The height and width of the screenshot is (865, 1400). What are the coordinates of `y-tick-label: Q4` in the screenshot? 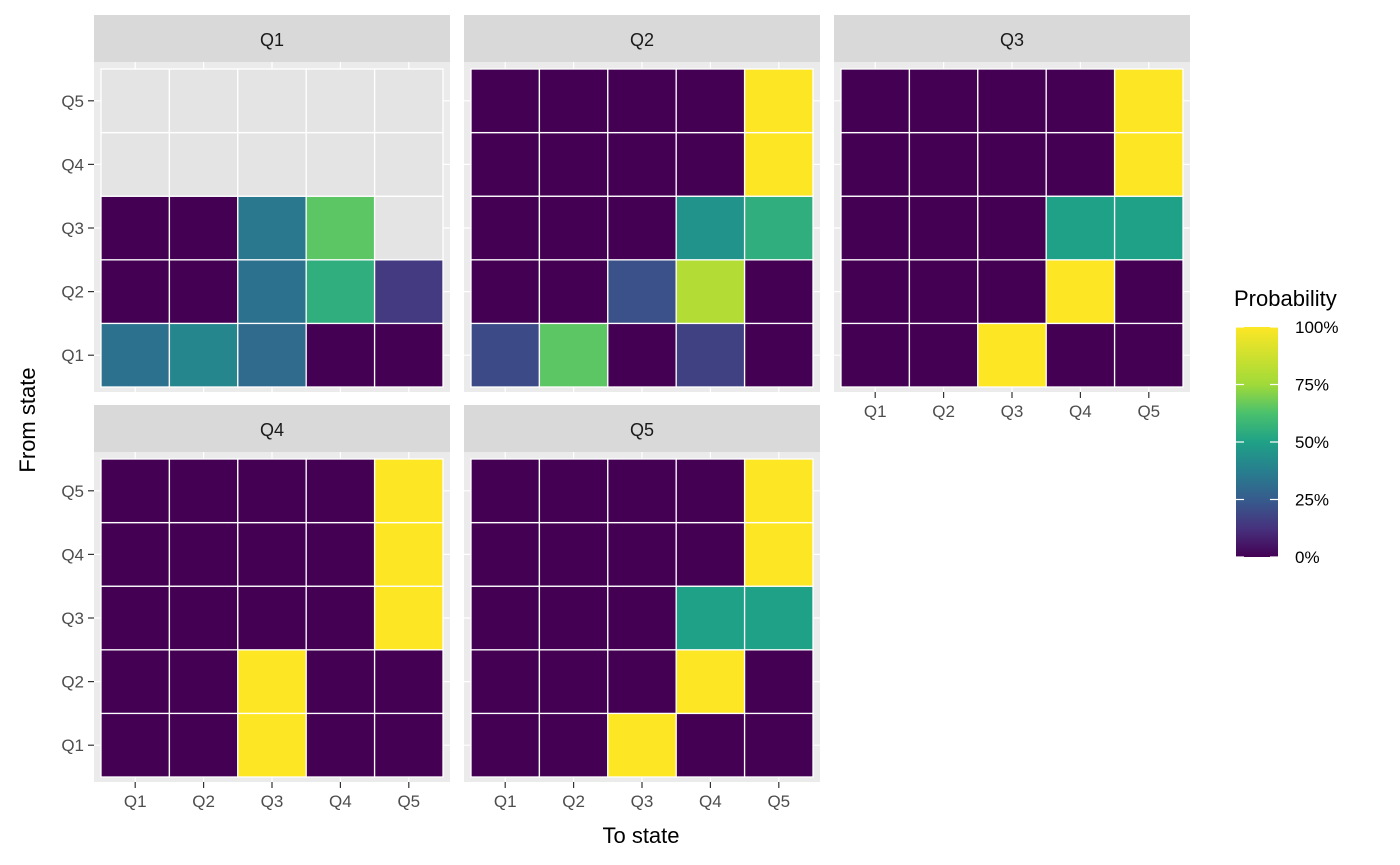 It's located at (72, 164).